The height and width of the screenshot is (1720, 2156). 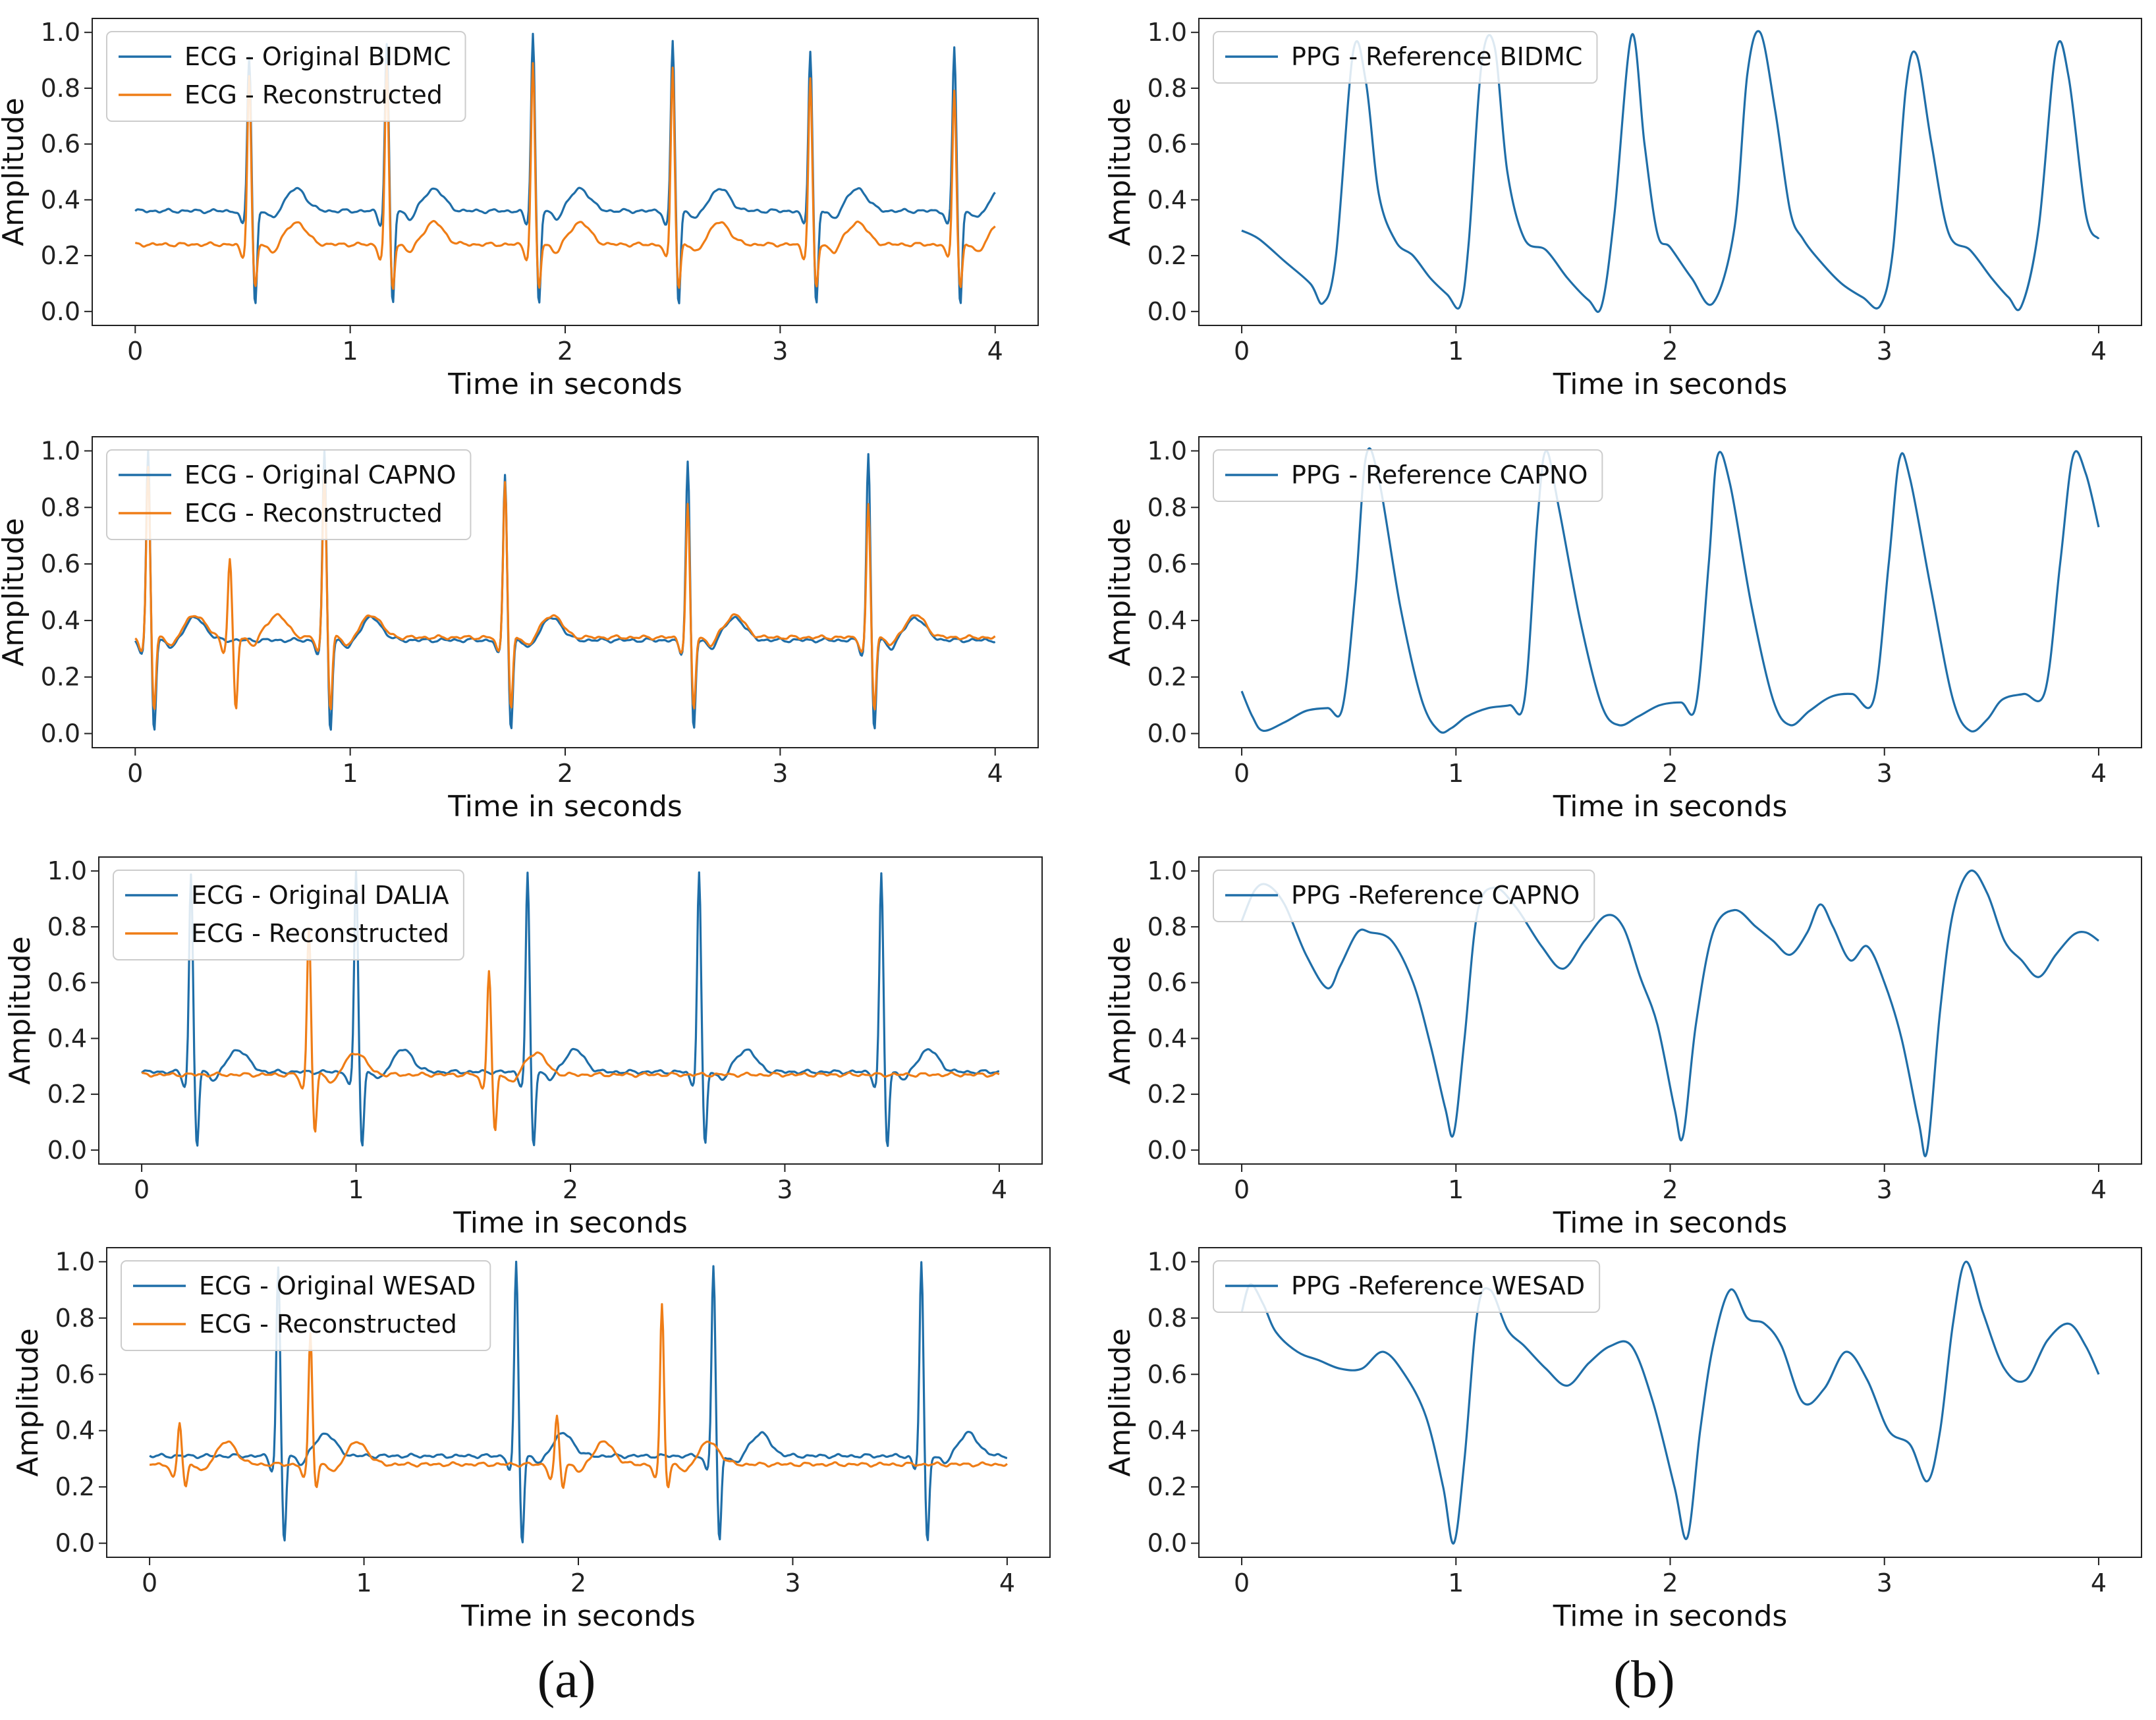 What do you see at coordinates (1438, 1285) in the screenshot?
I see `legend-entry: PPG -Reference WESAD` at bounding box center [1438, 1285].